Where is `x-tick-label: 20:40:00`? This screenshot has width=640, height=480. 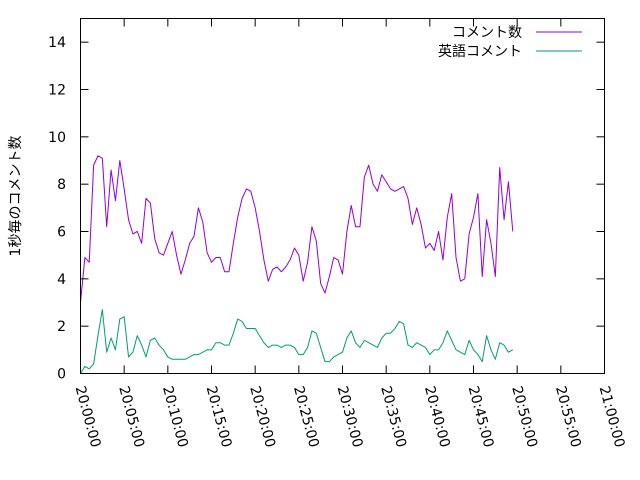 x-tick-label: 20:40:00 is located at coordinates (437, 416).